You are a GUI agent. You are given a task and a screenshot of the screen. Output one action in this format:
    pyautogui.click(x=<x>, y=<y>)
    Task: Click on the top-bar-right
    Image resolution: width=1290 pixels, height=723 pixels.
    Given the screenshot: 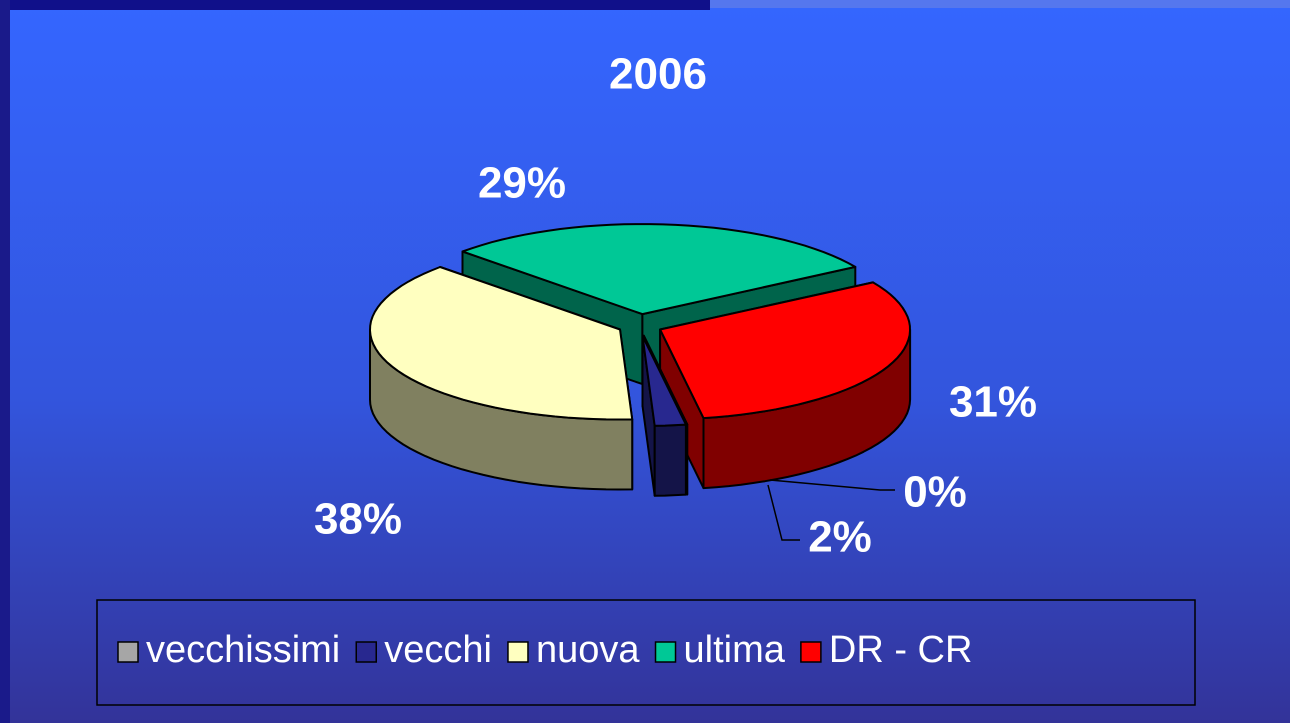 What is the action you would take?
    pyautogui.click(x=1000, y=4)
    